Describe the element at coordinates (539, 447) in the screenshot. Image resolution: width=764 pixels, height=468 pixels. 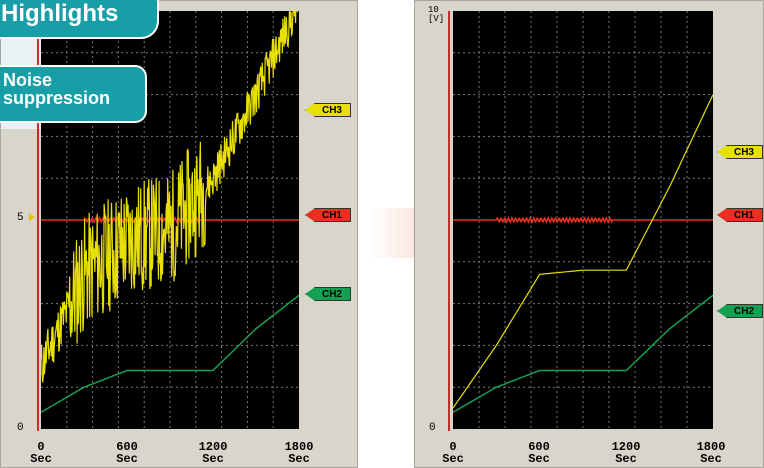
I see `right-xtick-600-value: 600` at that location.